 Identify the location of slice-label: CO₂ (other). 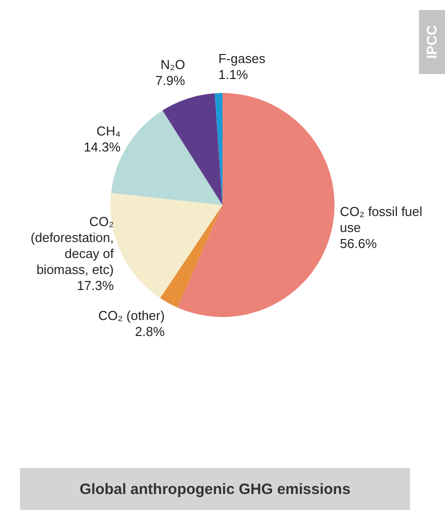
(131, 316).